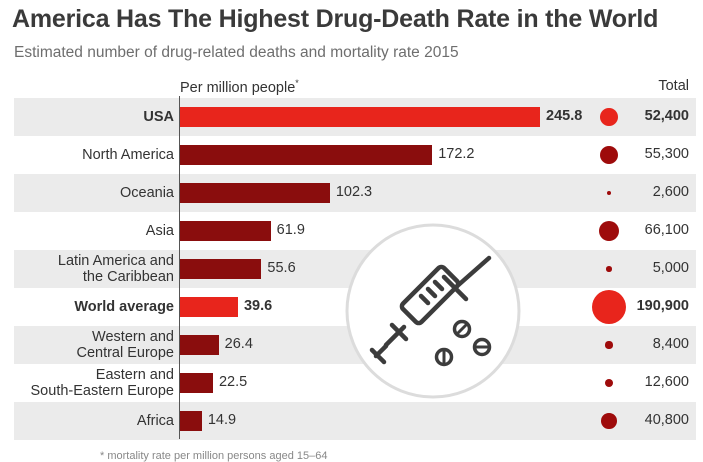 The height and width of the screenshot is (462, 703). Describe the element at coordinates (290, 230) in the screenshot. I see `value-label-asia: 61.9` at that location.